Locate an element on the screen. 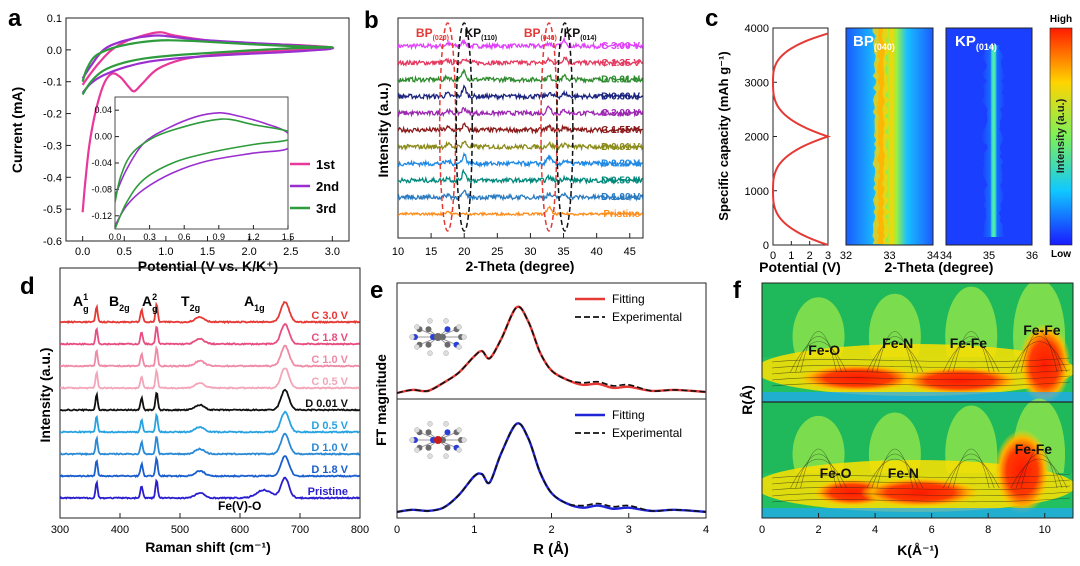 Image resolution: width=1080 pixels, height=566 pixels. heatmap-kp-x-tick-label: 35 is located at coordinates (989, 256).